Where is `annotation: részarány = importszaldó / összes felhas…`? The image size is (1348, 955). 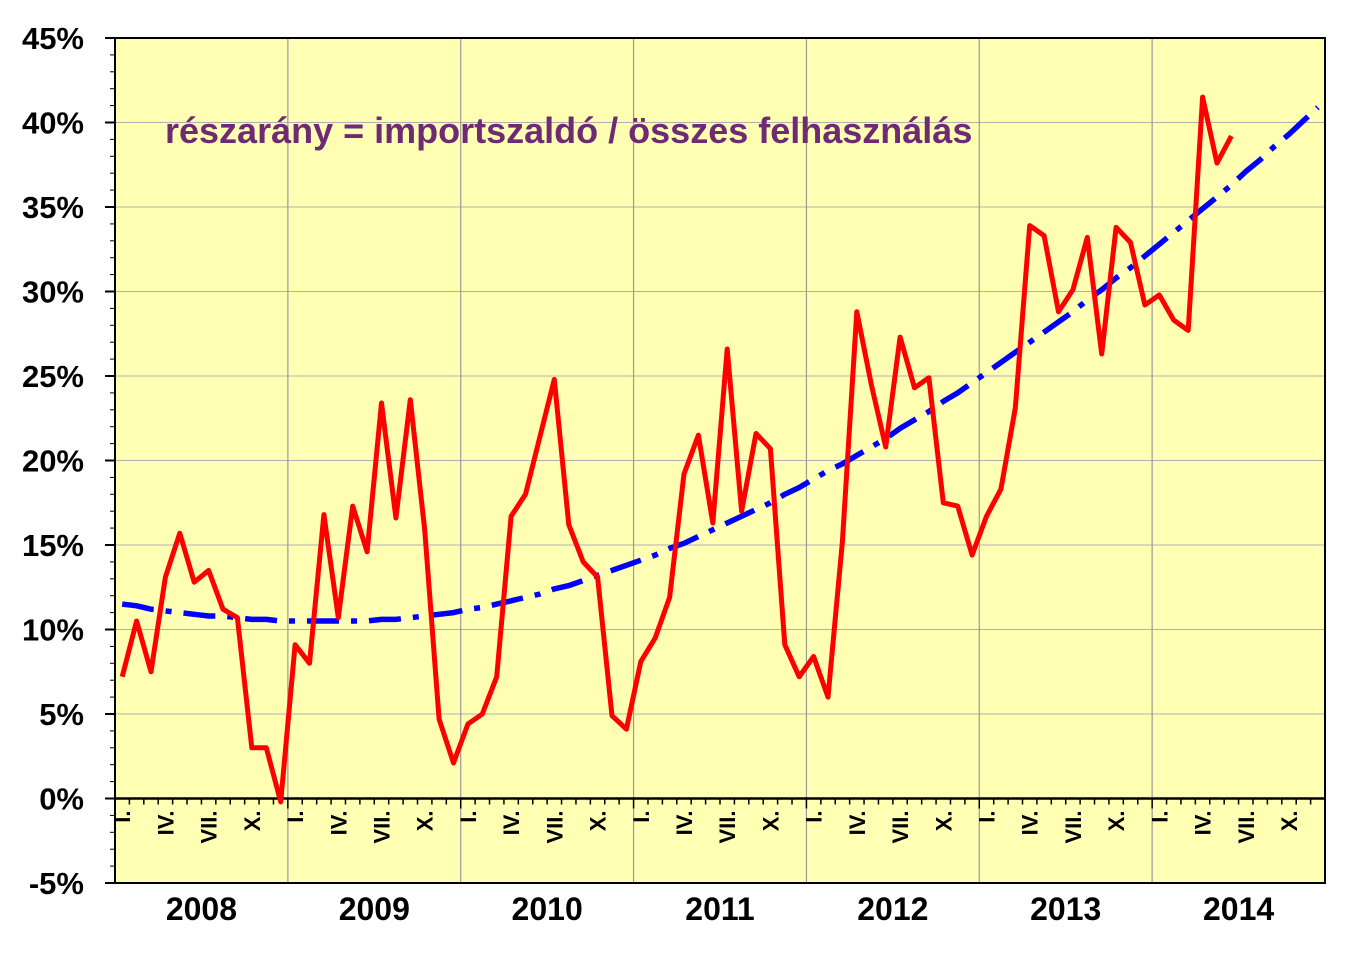
annotation: részarány = importszaldó / összes felhas… is located at coordinates (568, 130).